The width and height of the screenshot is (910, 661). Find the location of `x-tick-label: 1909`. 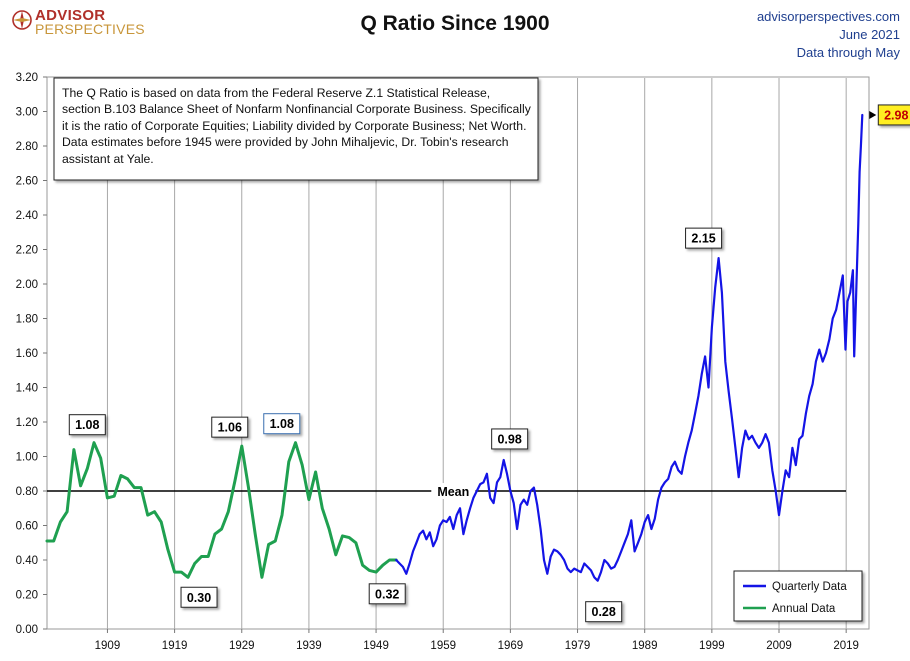

x-tick-label: 1909 is located at coordinates (108, 646).